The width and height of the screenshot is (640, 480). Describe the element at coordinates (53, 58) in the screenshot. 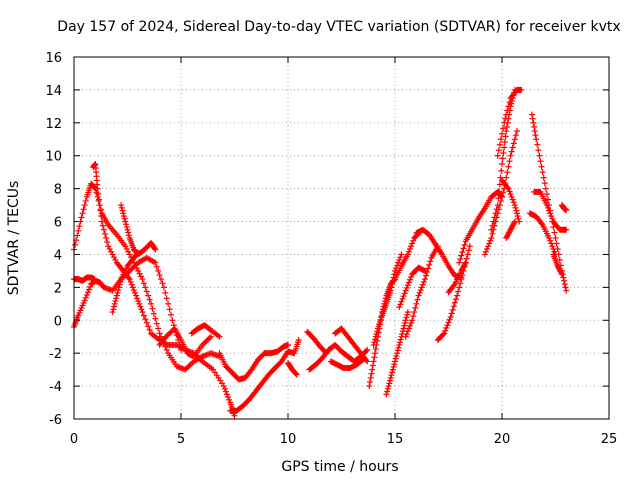

I see `y-tick-label: 16` at that location.